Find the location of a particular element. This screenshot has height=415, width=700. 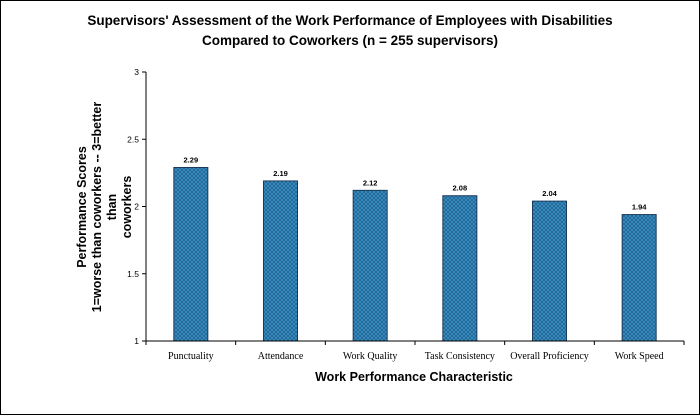

y-tick-label: 3 is located at coordinates (136, 72).